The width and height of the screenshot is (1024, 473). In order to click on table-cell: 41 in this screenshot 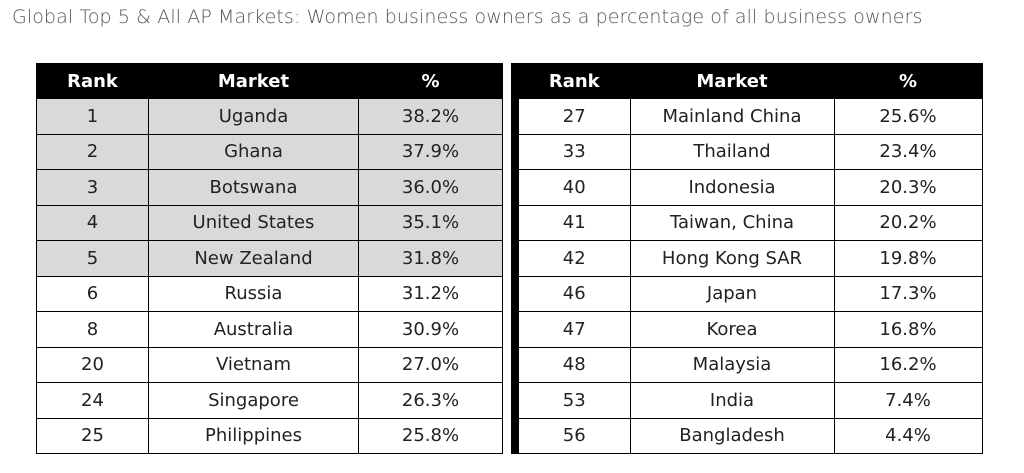, I will do `click(572, 222)`.